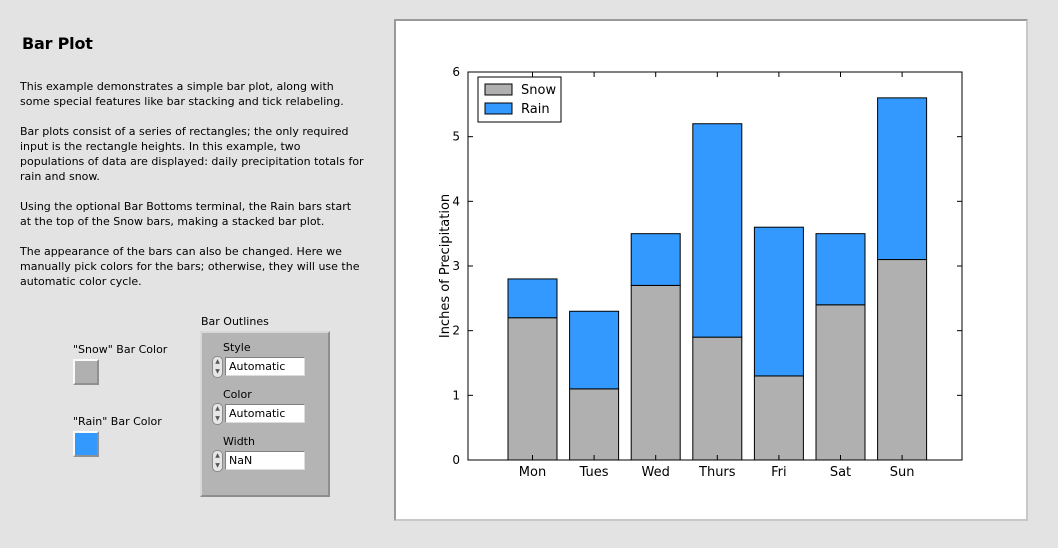 This screenshot has height=548, width=1058. Describe the element at coordinates (117, 421) in the screenshot. I see `rain-color-label: "Rain" Bar Color` at that location.